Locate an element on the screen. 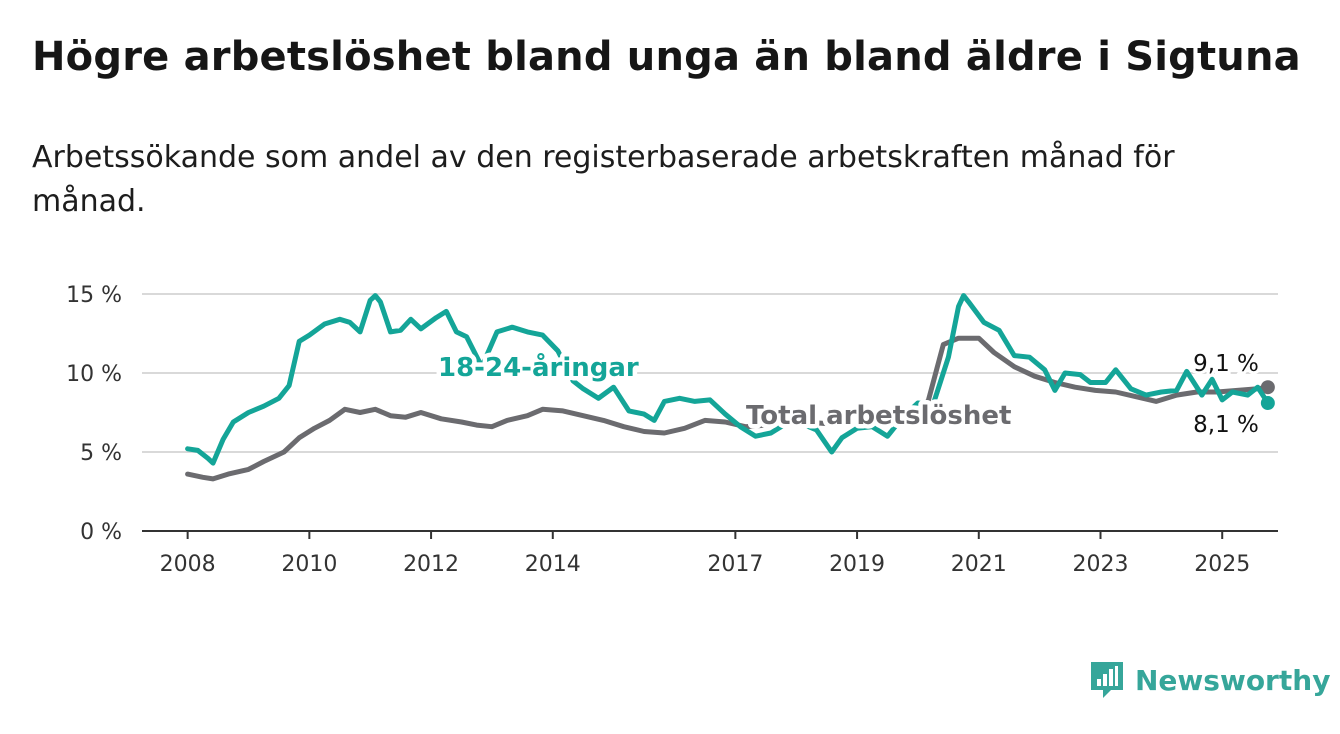 Image resolution: width=1340 pixels, height=734 pixels. x-tick-label: 2017 is located at coordinates (735, 564).